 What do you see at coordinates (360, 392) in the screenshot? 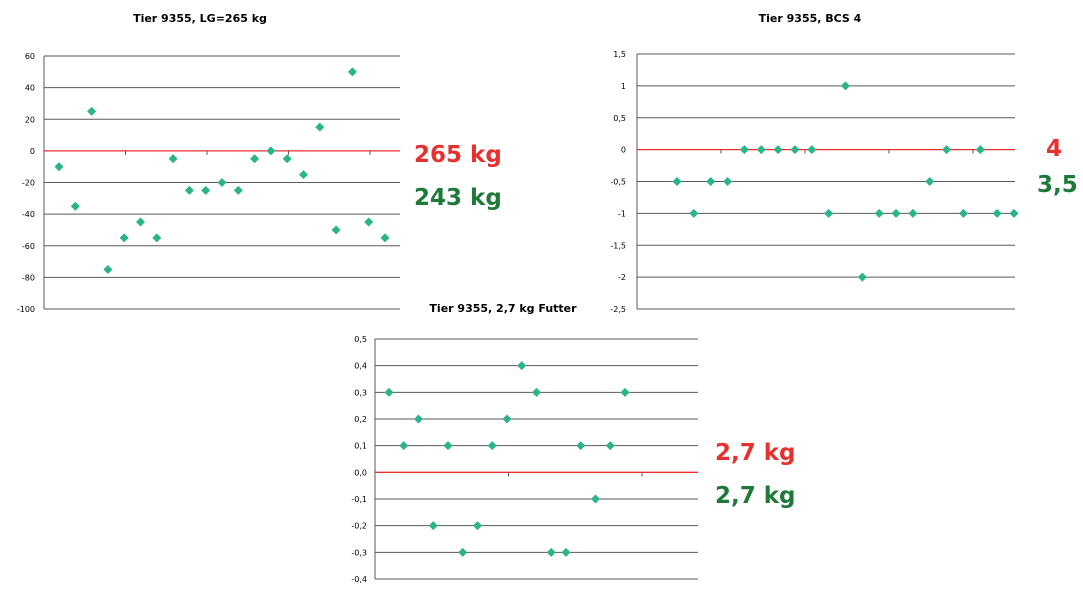
I see `y-tick-label: 0,3` at bounding box center [360, 392].